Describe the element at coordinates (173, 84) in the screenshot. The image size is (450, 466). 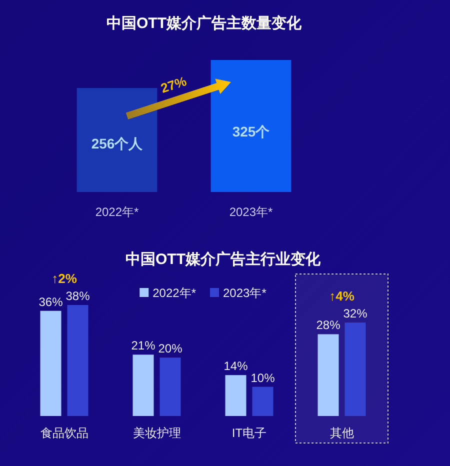
I see `annotation: 27%` at that location.